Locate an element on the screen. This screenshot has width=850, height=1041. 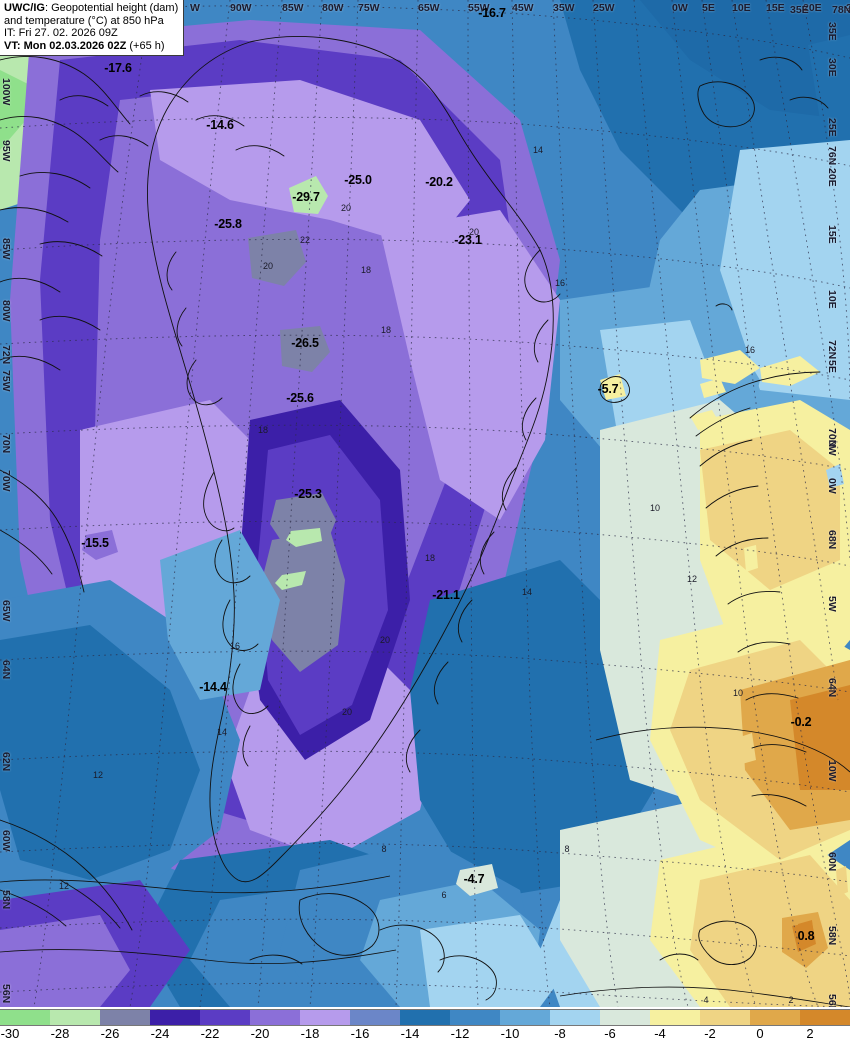
graticule-label-top: 90W is located at coordinates (241, 8).